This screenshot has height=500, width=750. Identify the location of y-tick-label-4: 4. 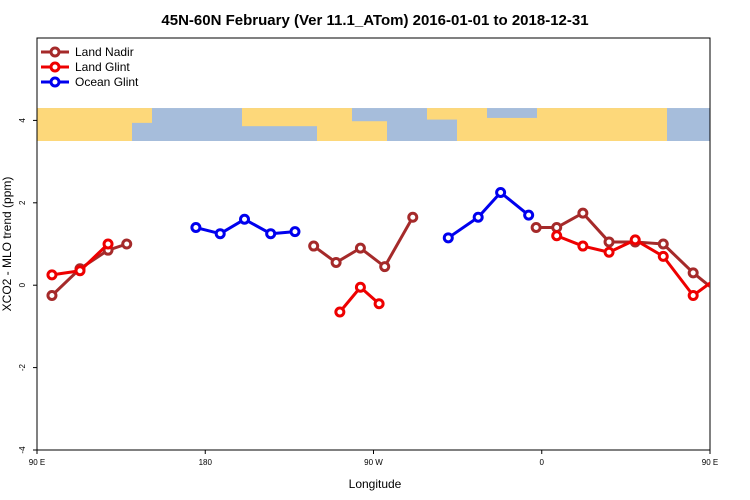
(22, 120).